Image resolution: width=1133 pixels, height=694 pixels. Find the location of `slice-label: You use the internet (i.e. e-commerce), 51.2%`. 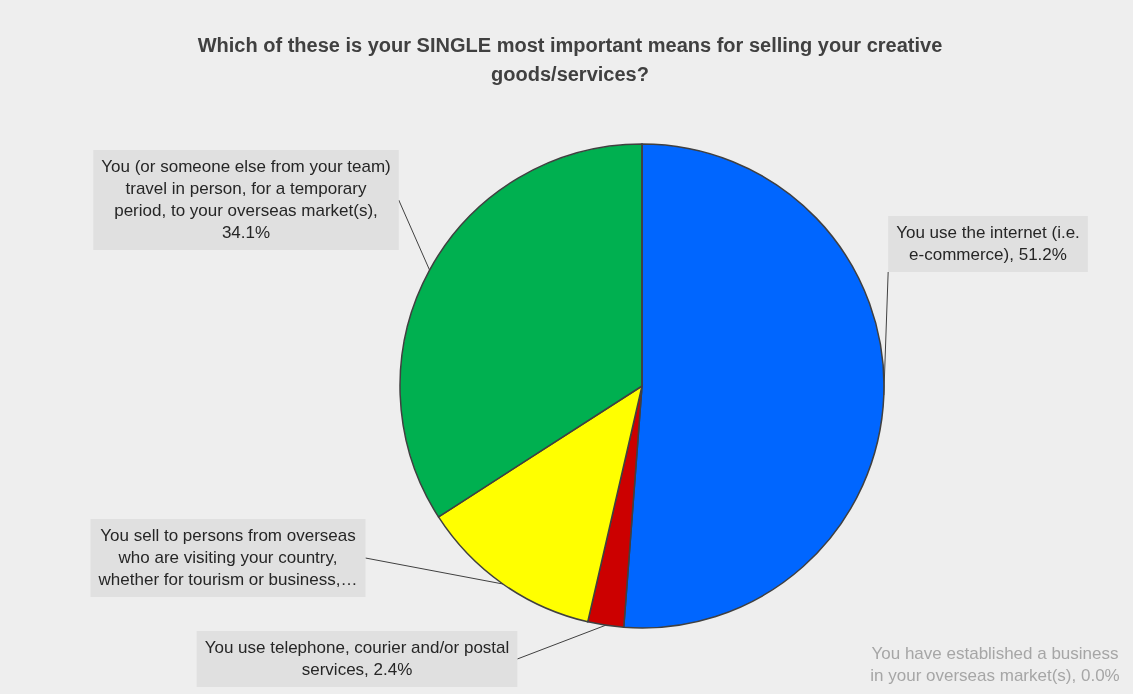

slice-label: You use the internet (i.e. e-commerce), 51.2% is located at coordinates (988, 243).